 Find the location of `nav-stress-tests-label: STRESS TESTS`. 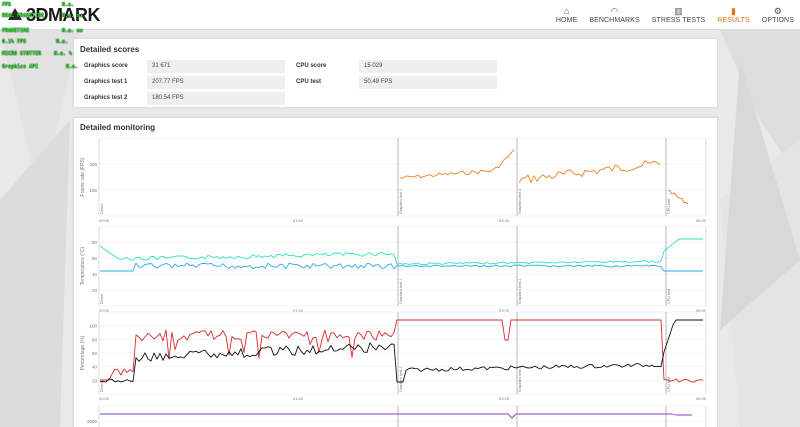

nav-stress-tests-label: STRESS TESTS is located at coordinates (678, 20).